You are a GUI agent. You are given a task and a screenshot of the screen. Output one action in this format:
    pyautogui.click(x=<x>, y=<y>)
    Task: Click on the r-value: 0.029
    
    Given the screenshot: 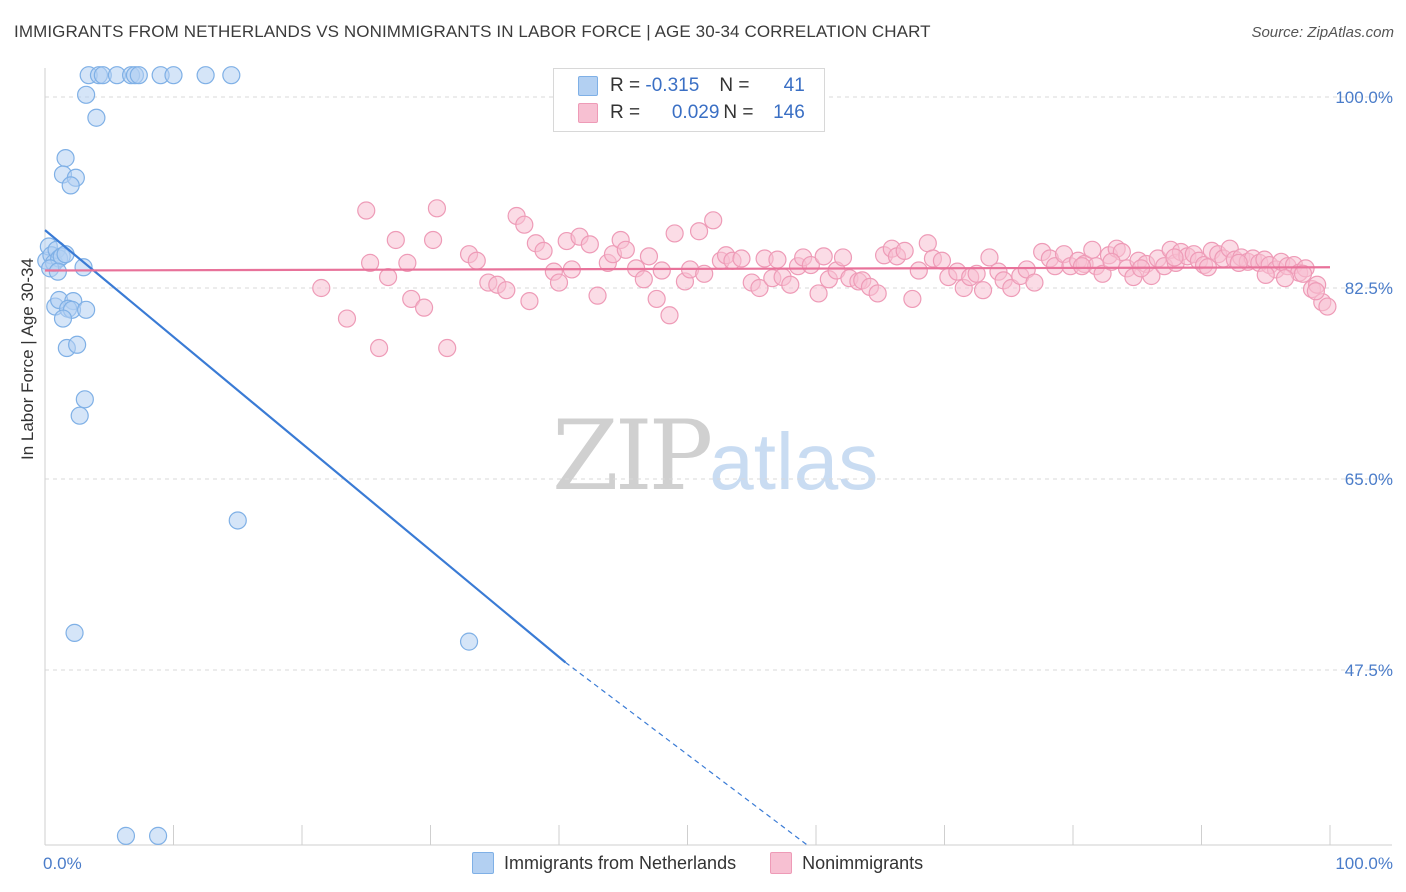 What is the action you would take?
    pyautogui.click(x=695, y=112)
    